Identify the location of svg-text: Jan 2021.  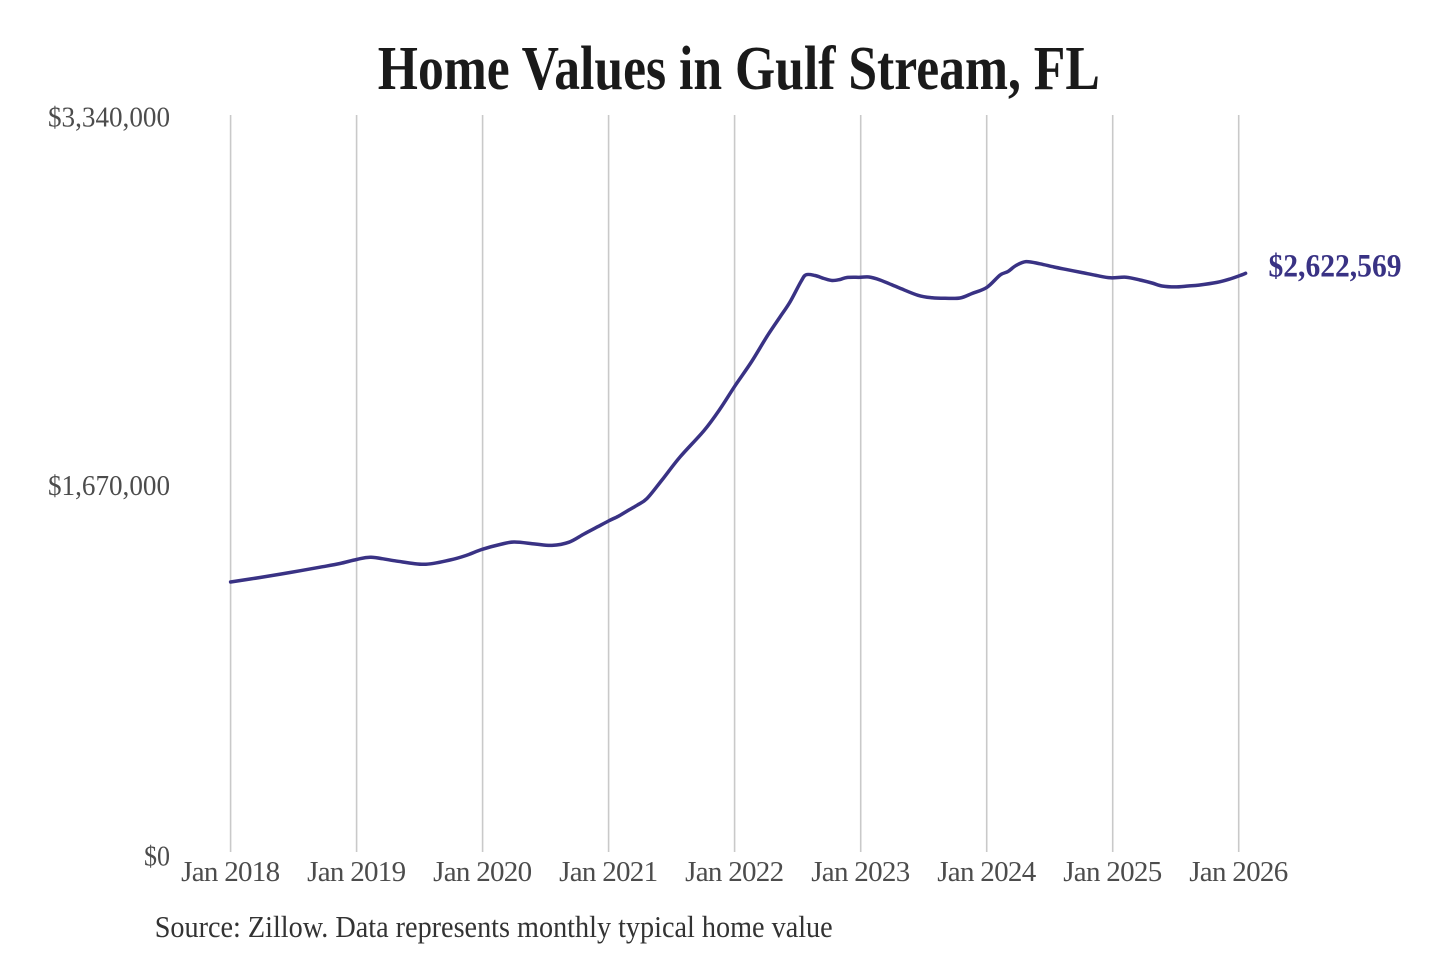
(608, 872).